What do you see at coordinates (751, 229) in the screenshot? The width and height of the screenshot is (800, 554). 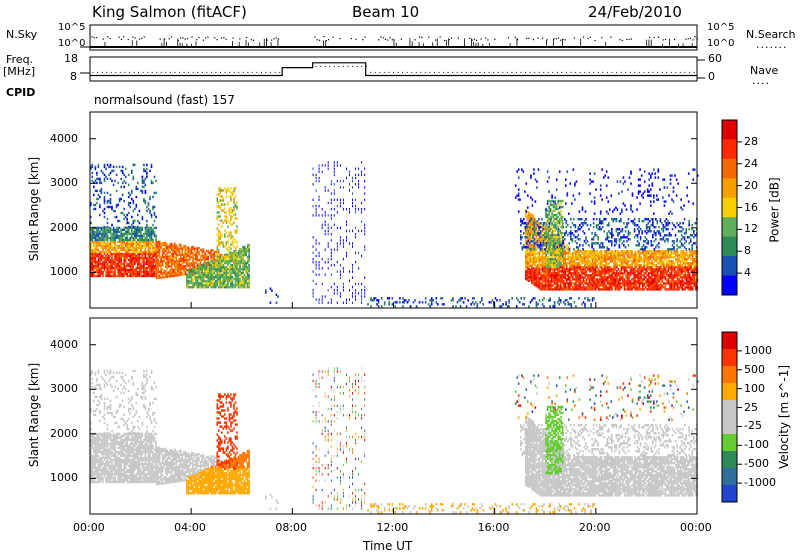 I see `power-cbar-tick-4: 12` at bounding box center [751, 229].